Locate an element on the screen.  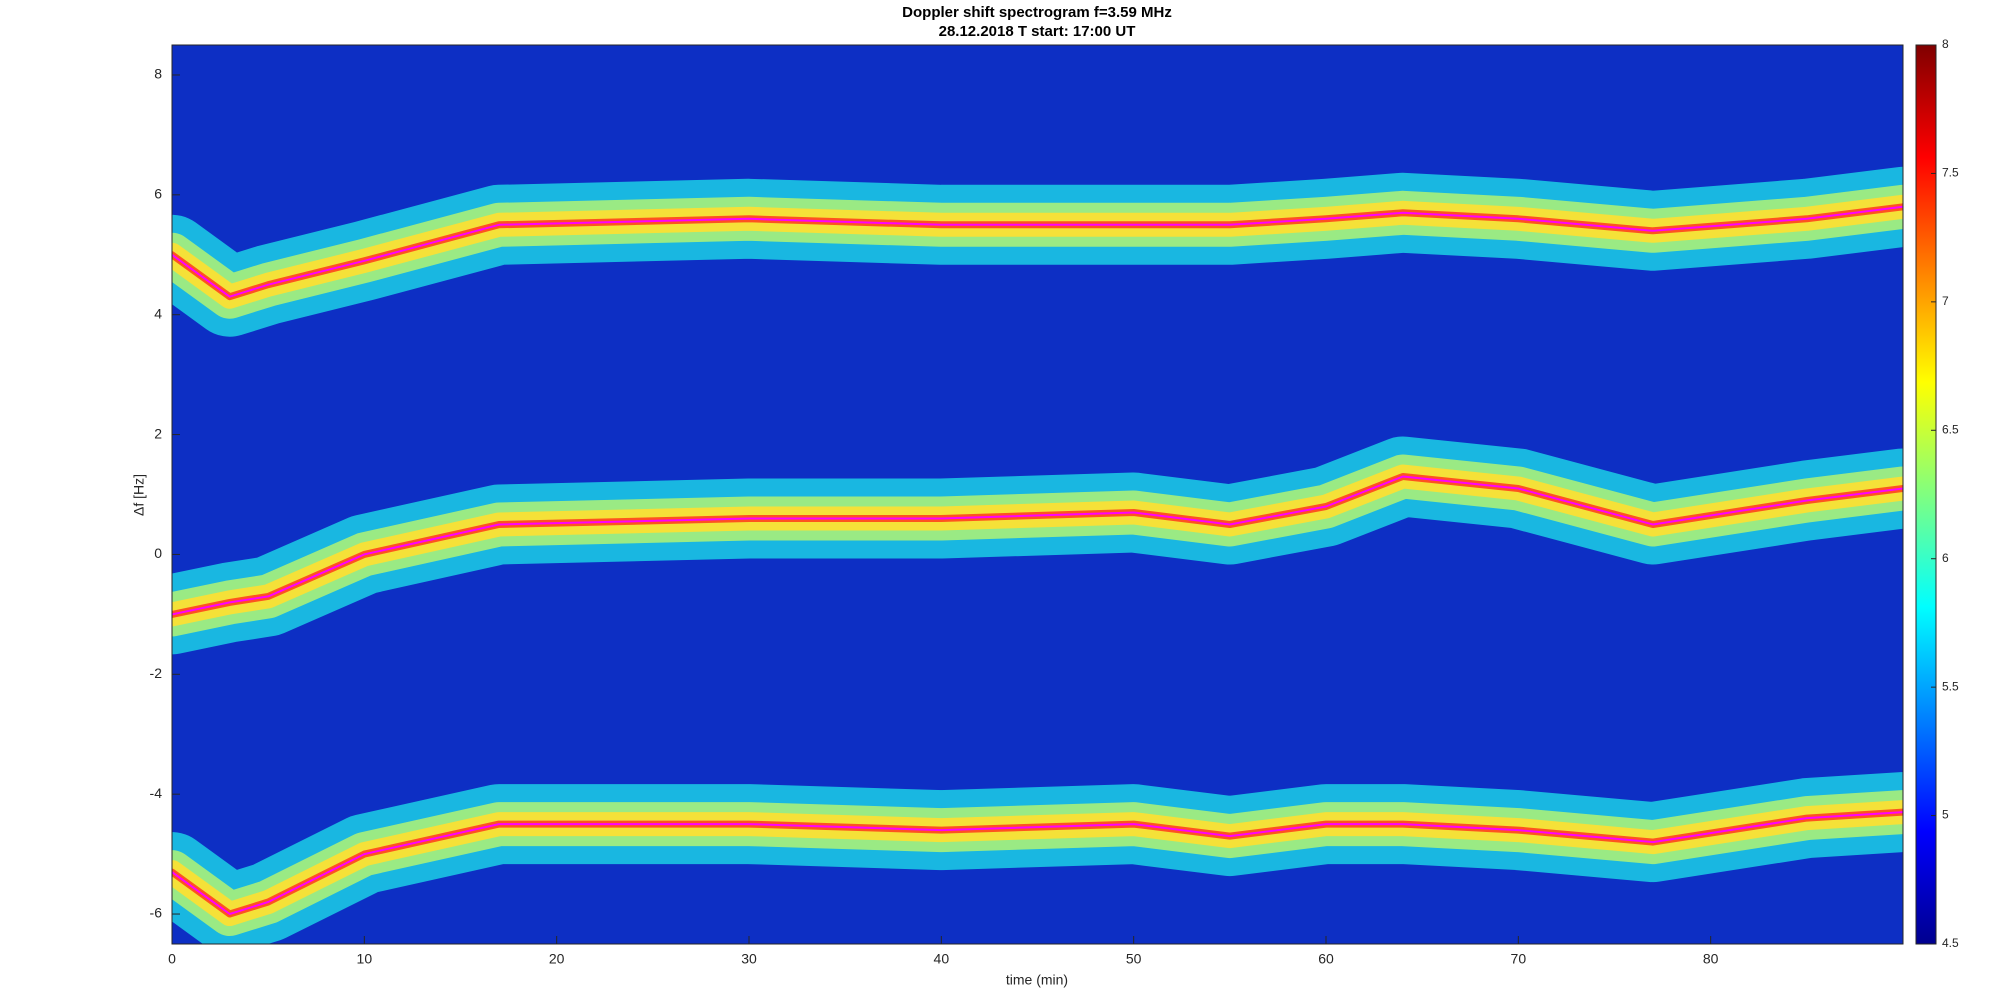
x-tick-label: 20 is located at coordinates (557, 959).